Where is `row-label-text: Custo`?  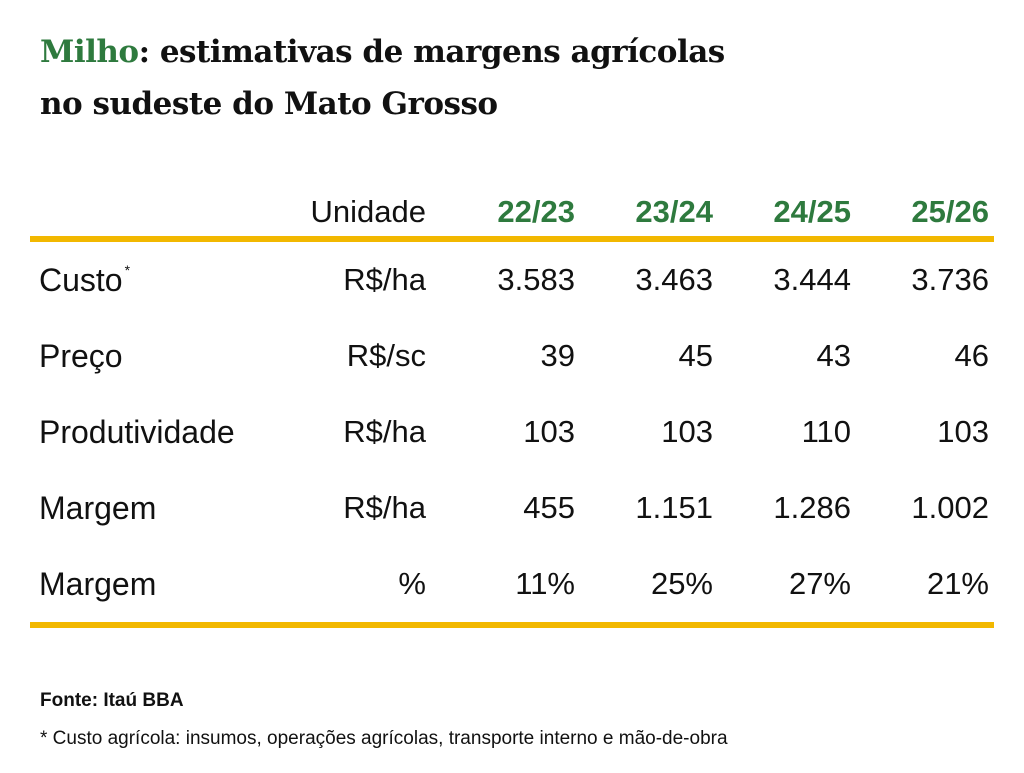 row-label-text: Custo is located at coordinates (81, 279).